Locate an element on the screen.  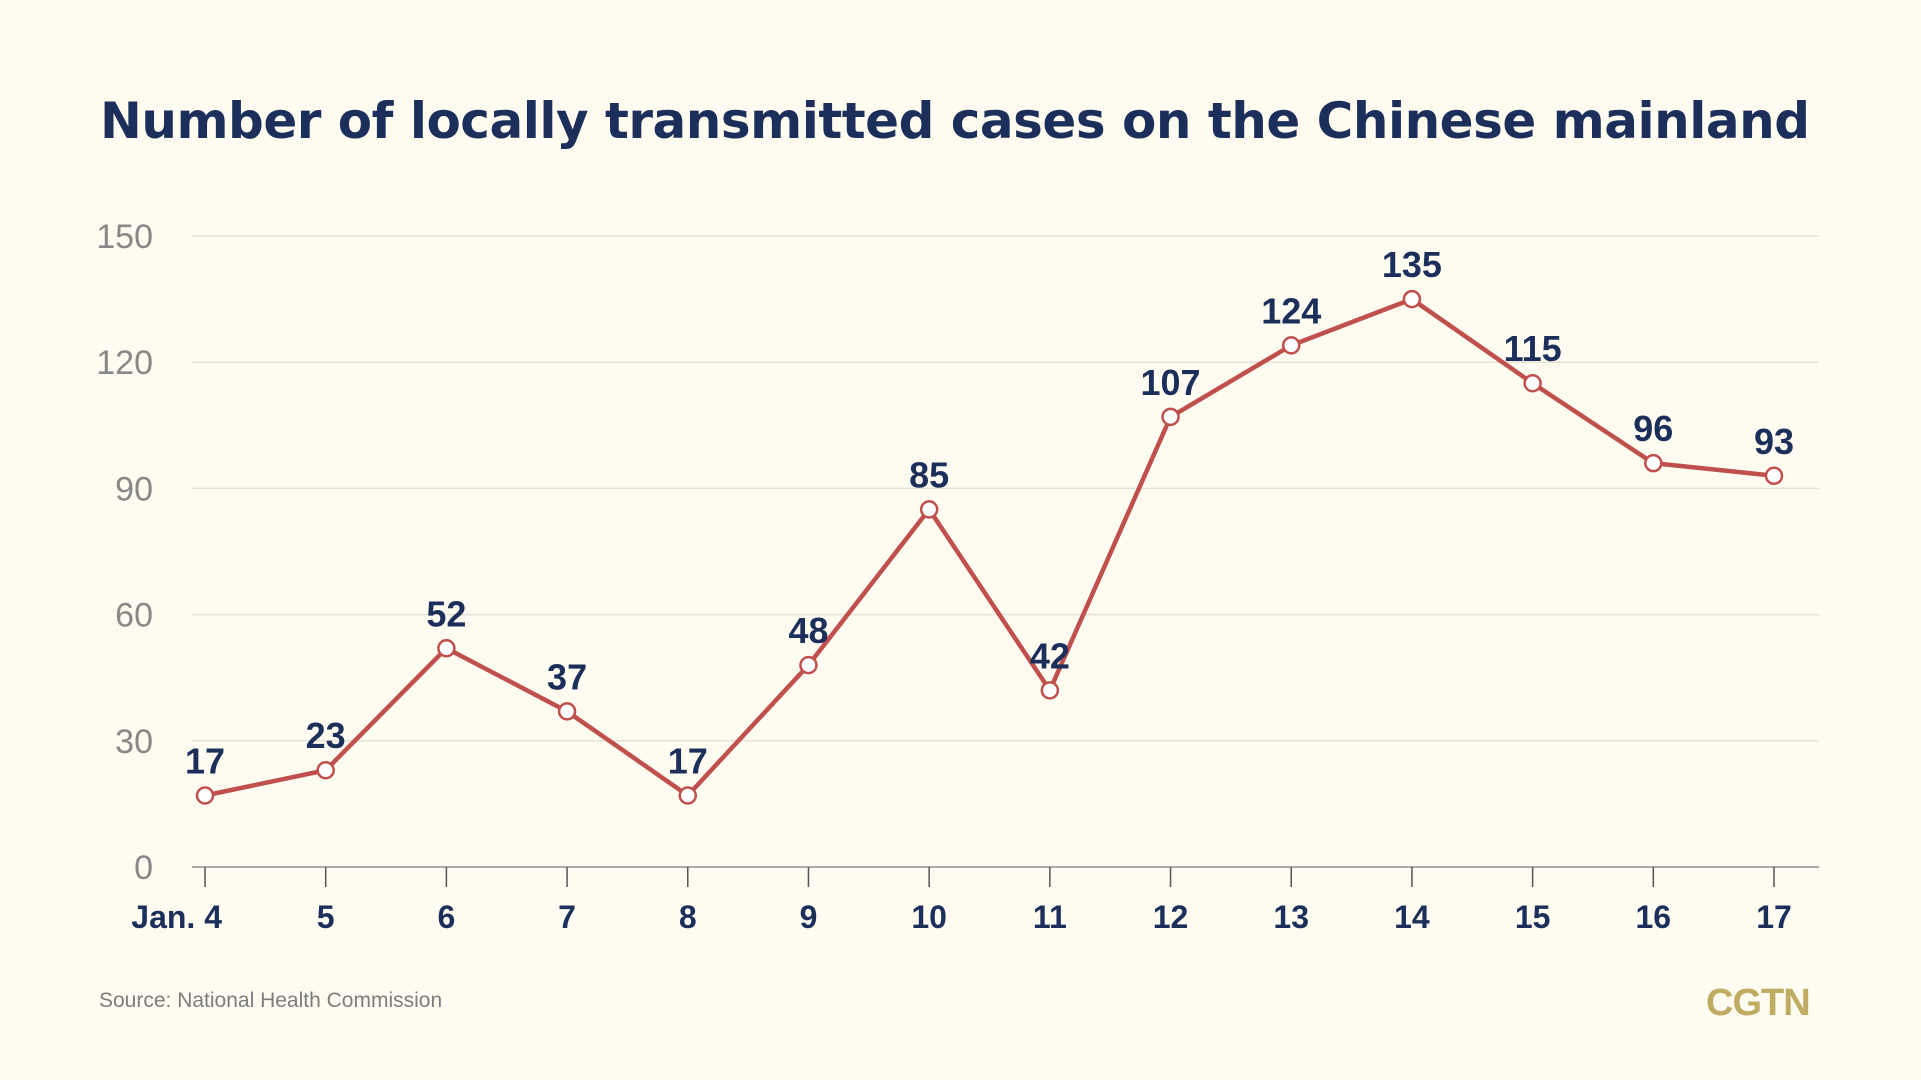
cgtn-logo: CGTN is located at coordinates (1758, 1003).